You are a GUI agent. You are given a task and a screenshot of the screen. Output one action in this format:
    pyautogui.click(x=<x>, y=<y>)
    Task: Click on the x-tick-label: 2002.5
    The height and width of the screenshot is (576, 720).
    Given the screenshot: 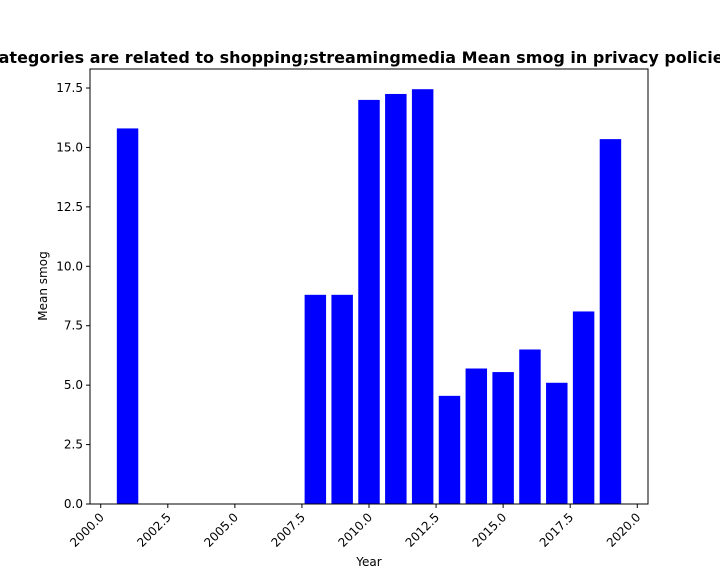 What is the action you would take?
    pyautogui.click(x=154, y=530)
    